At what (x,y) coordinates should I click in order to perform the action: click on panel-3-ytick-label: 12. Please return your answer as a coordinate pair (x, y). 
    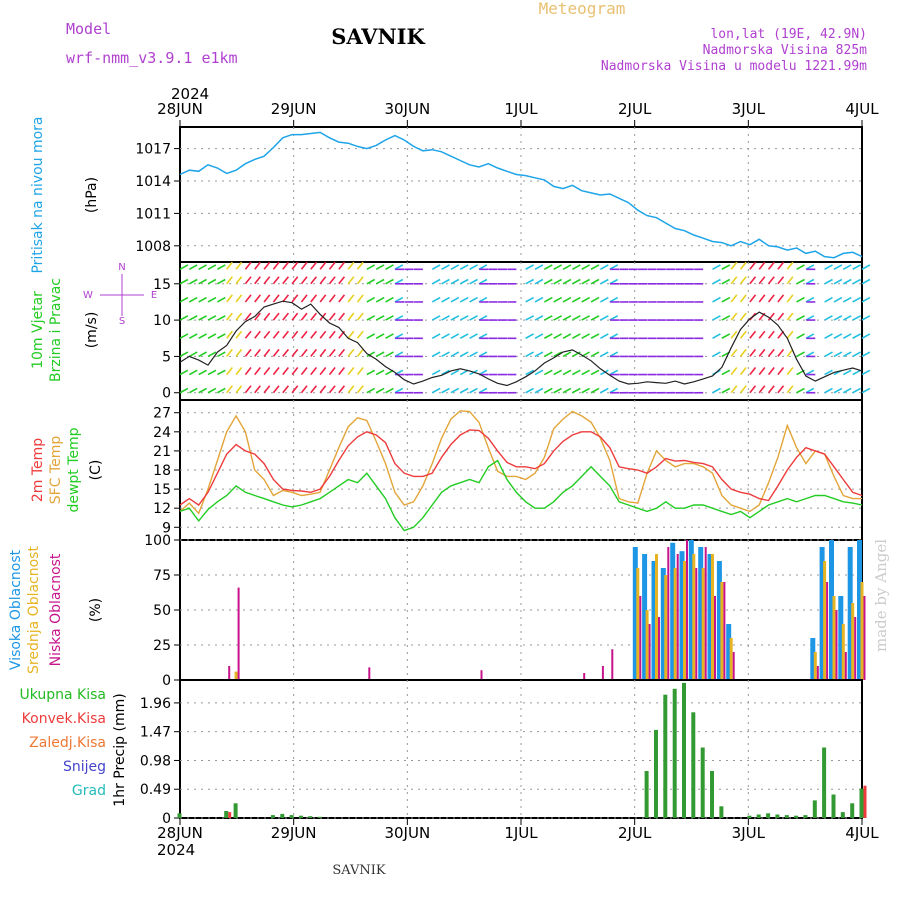
    Looking at the image, I should click on (162, 509).